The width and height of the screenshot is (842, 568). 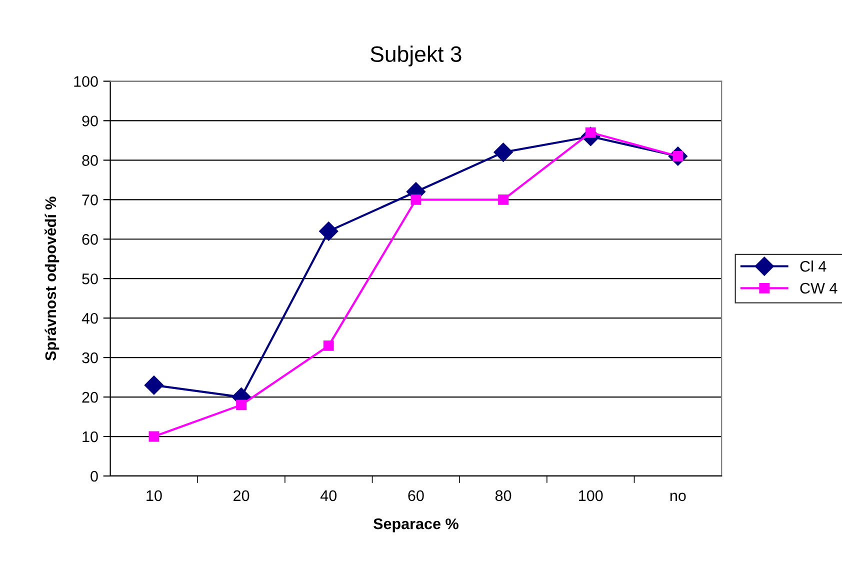 What do you see at coordinates (90, 318) in the screenshot?
I see `y-tick-label: 40` at bounding box center [90, 318].